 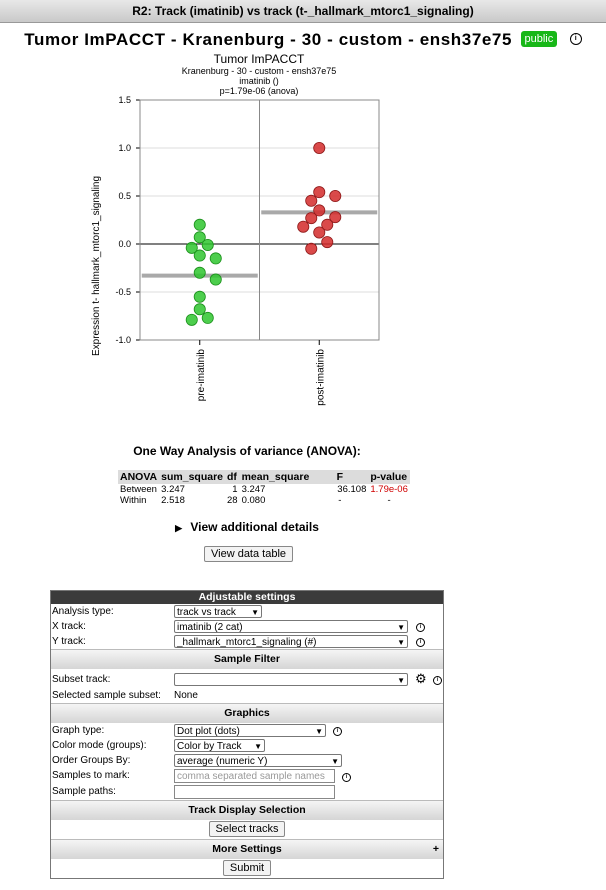 I want to click on more-settings-label: More Settings, so click(x=247, y=849).